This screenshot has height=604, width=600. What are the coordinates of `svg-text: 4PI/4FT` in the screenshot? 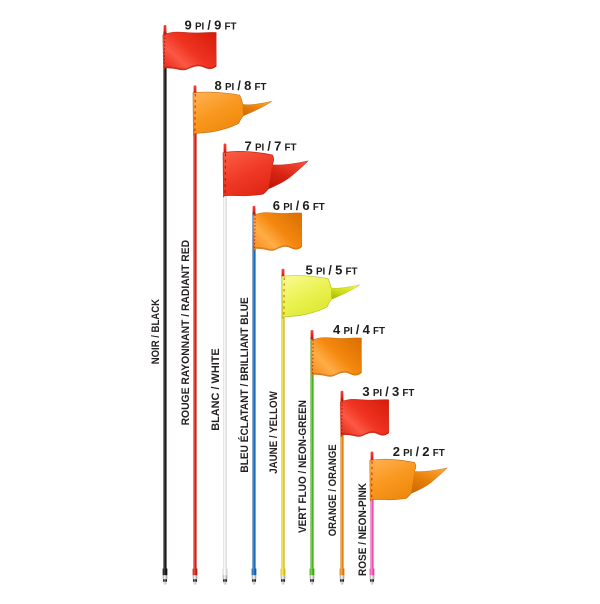 It's located at (359, 329).